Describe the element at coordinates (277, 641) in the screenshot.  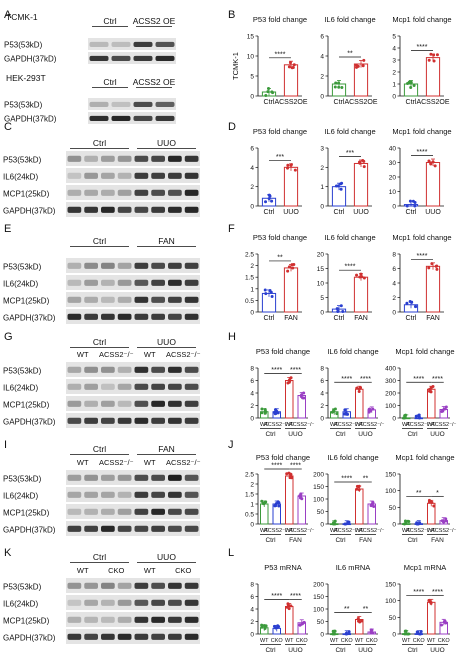
I see `x-tick-label: CKO` at that location.